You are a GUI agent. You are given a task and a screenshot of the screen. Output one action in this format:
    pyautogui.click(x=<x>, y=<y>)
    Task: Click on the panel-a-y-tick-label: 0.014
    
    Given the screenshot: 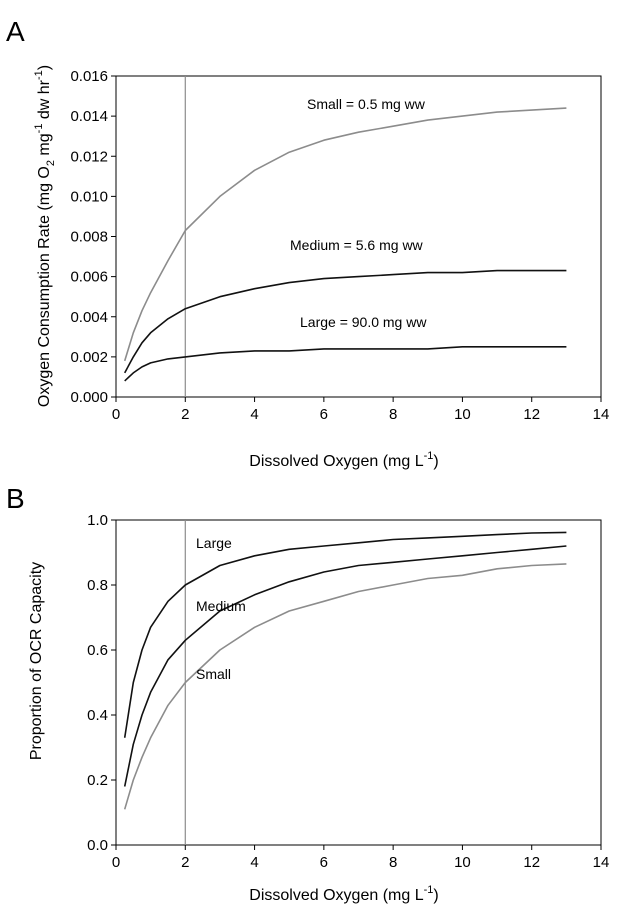 What is the action you would take?
    pyautogui.click(x=89, y=116)
    